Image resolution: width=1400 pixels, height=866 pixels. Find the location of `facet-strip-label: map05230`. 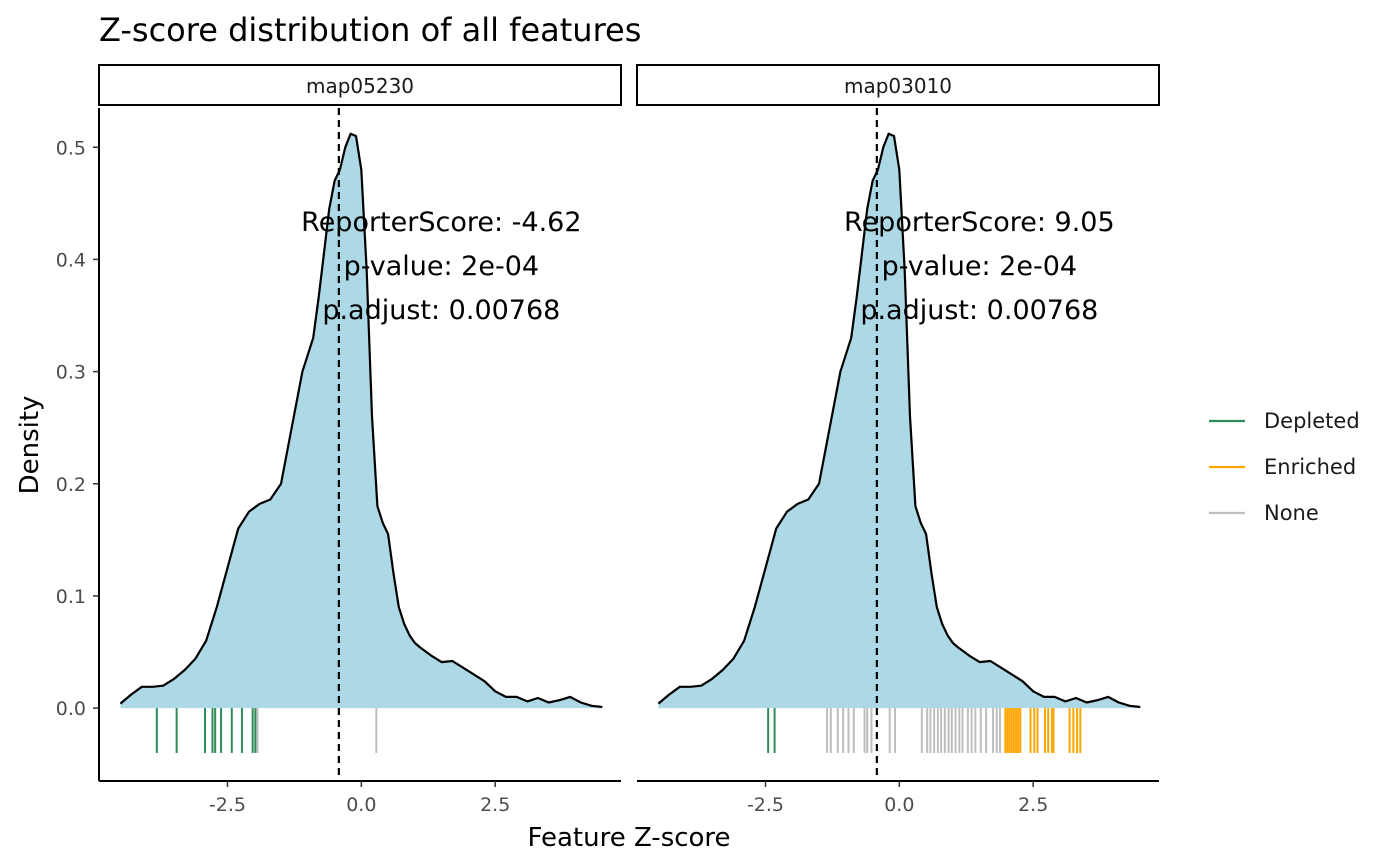

facet-strip-label: map05230 is located at coordinates (360, 86).